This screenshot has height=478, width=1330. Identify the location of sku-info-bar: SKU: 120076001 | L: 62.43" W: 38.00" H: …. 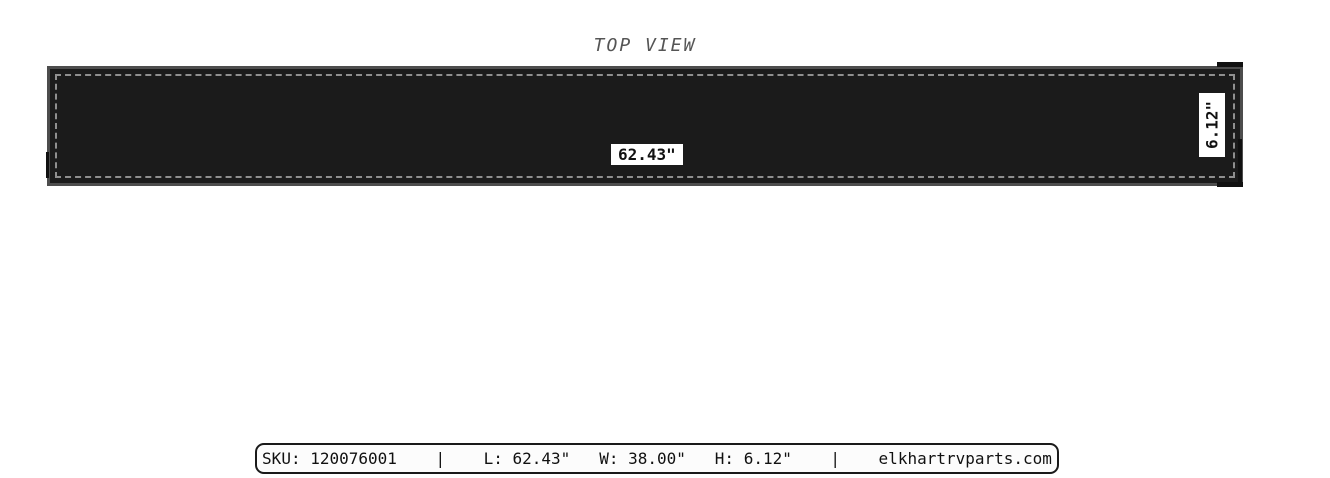
(657, 458).